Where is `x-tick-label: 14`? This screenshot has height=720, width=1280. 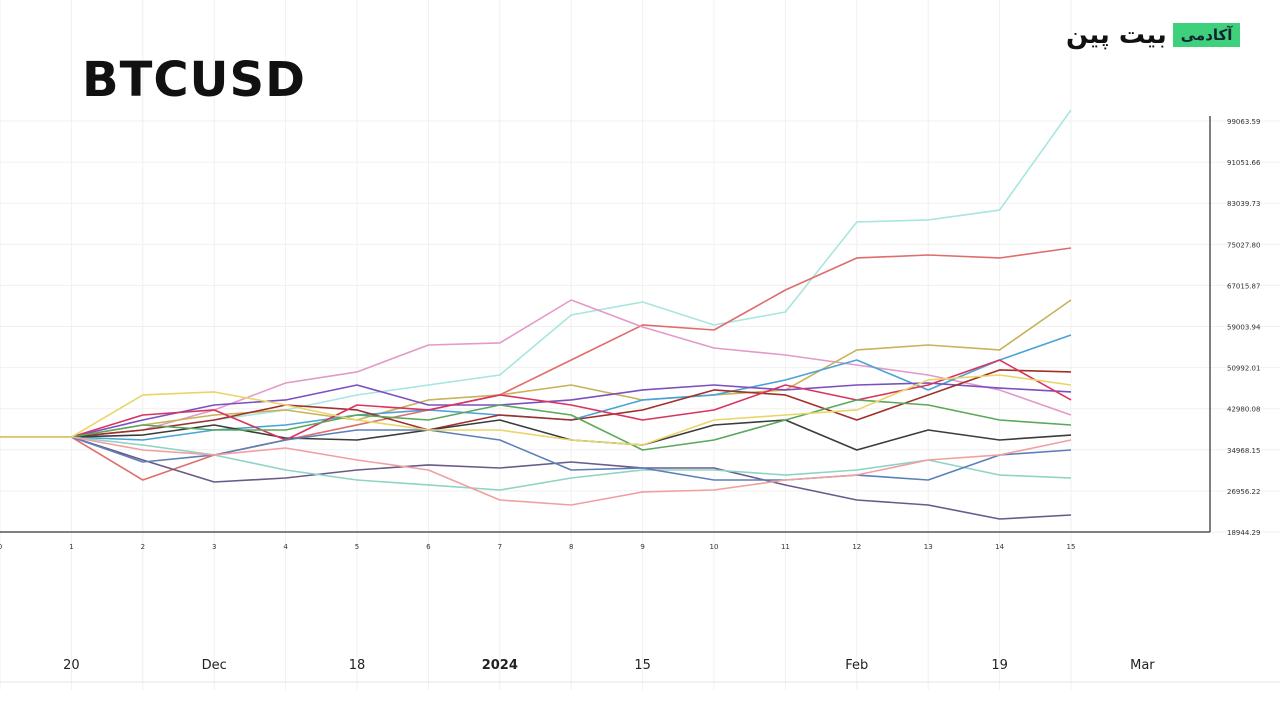
x-tick-label: 14 is located at coordinates (999, 547).